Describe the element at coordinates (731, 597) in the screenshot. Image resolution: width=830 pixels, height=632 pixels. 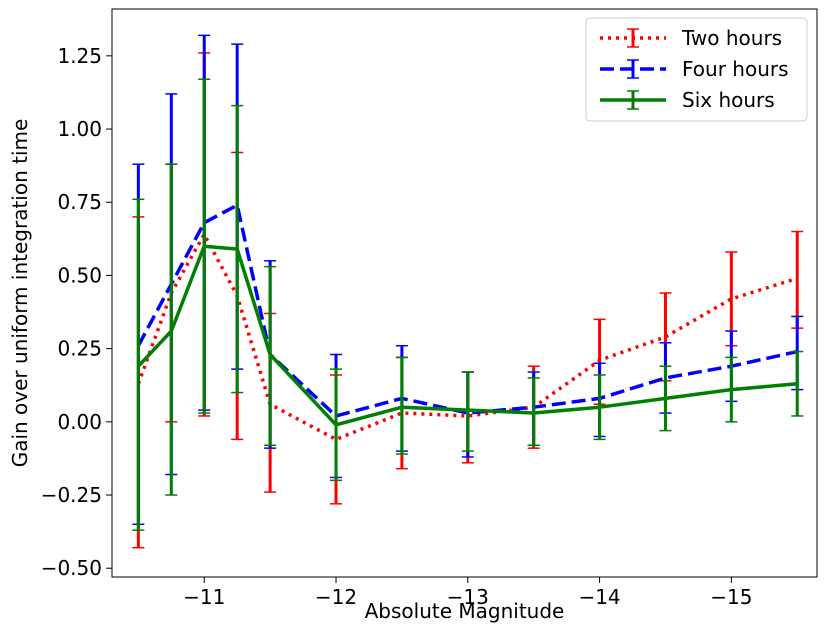
I see `x-tick-label: −15` at that location.